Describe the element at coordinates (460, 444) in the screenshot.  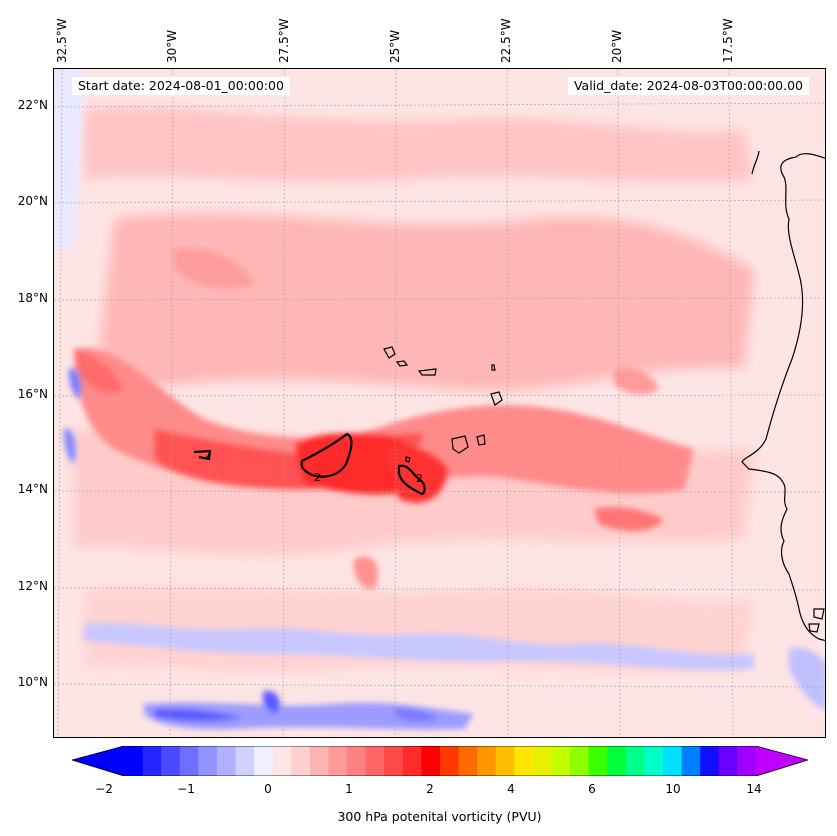
I see `island-santiago` at that location.